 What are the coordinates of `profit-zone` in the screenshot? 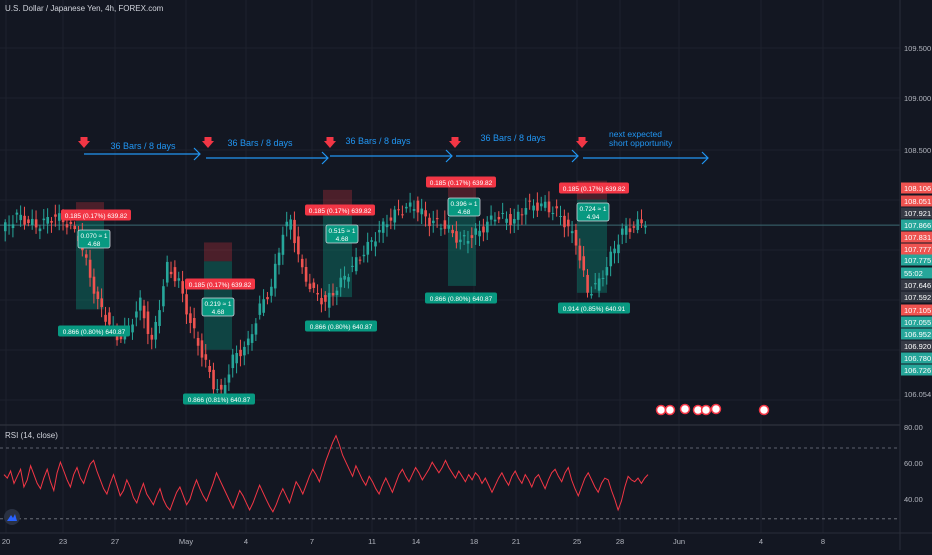 It's located at (337, 253).